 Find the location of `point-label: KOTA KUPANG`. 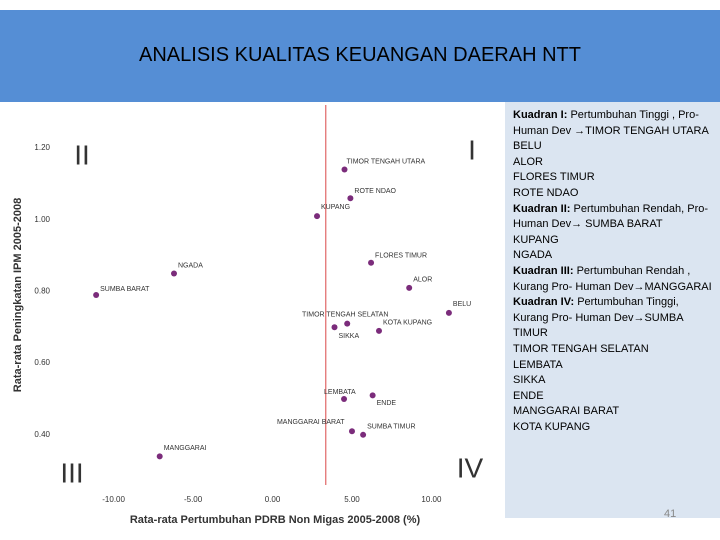

point-label: KOTA KUPANG is located at coordinates (407, 323).